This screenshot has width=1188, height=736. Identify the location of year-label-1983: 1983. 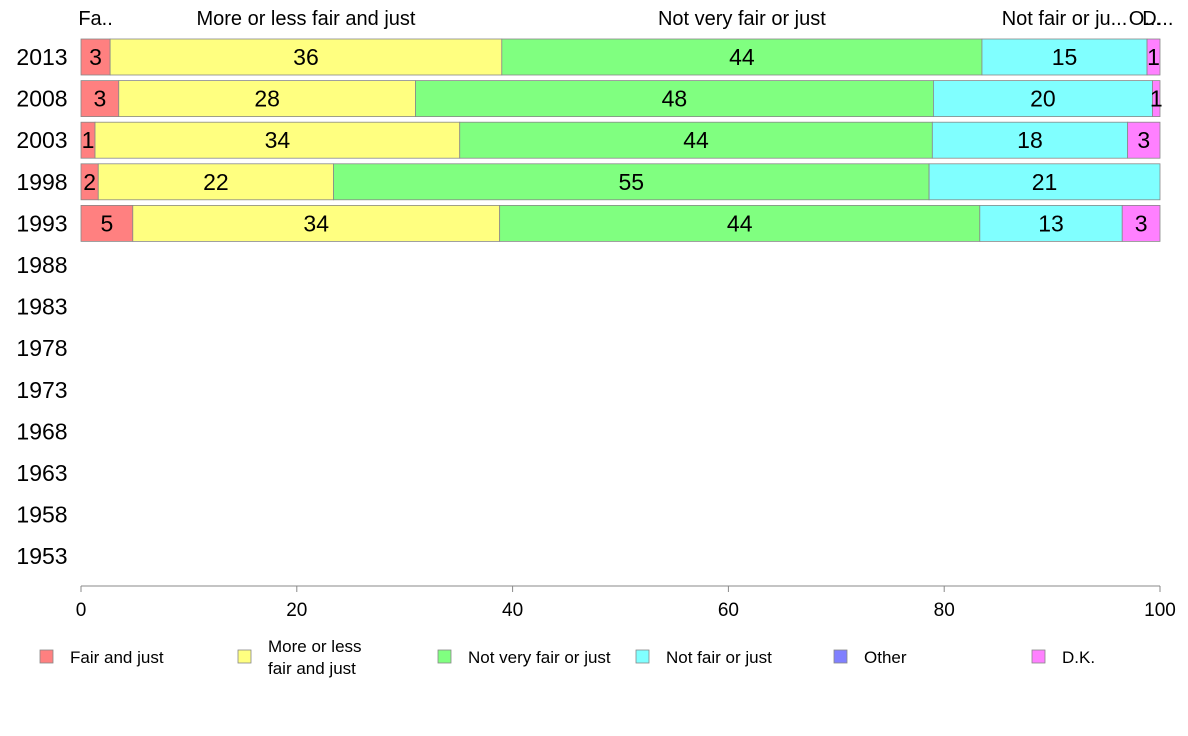
(41, 307).